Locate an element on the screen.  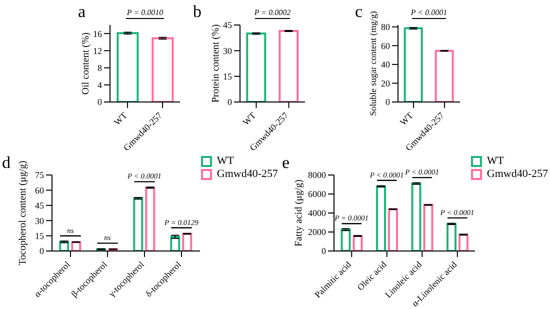
y-tick-label: 16 is located at coordinates (97, 33).